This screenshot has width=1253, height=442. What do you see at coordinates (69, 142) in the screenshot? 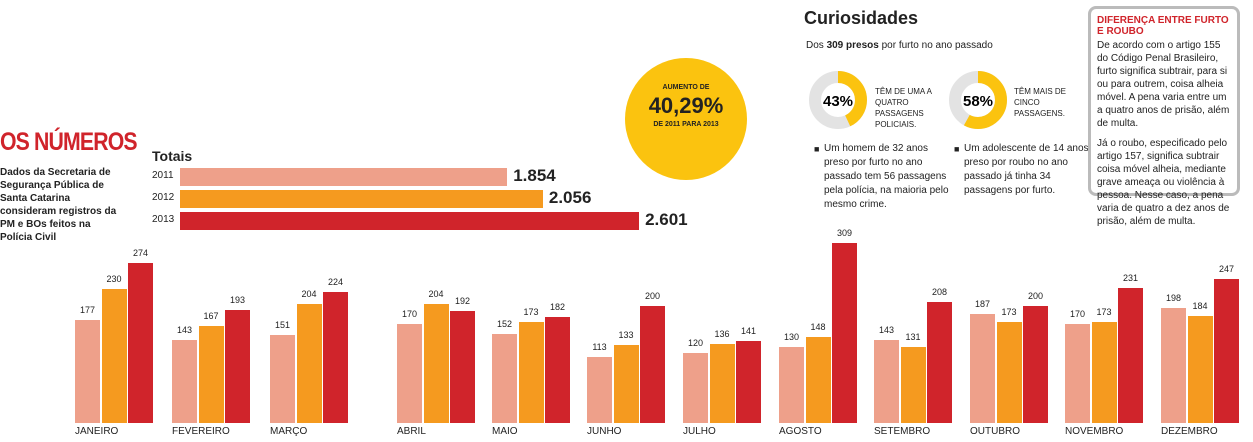
I see `page-title: OS NÚMEROS` at bounding box center [69, 142].